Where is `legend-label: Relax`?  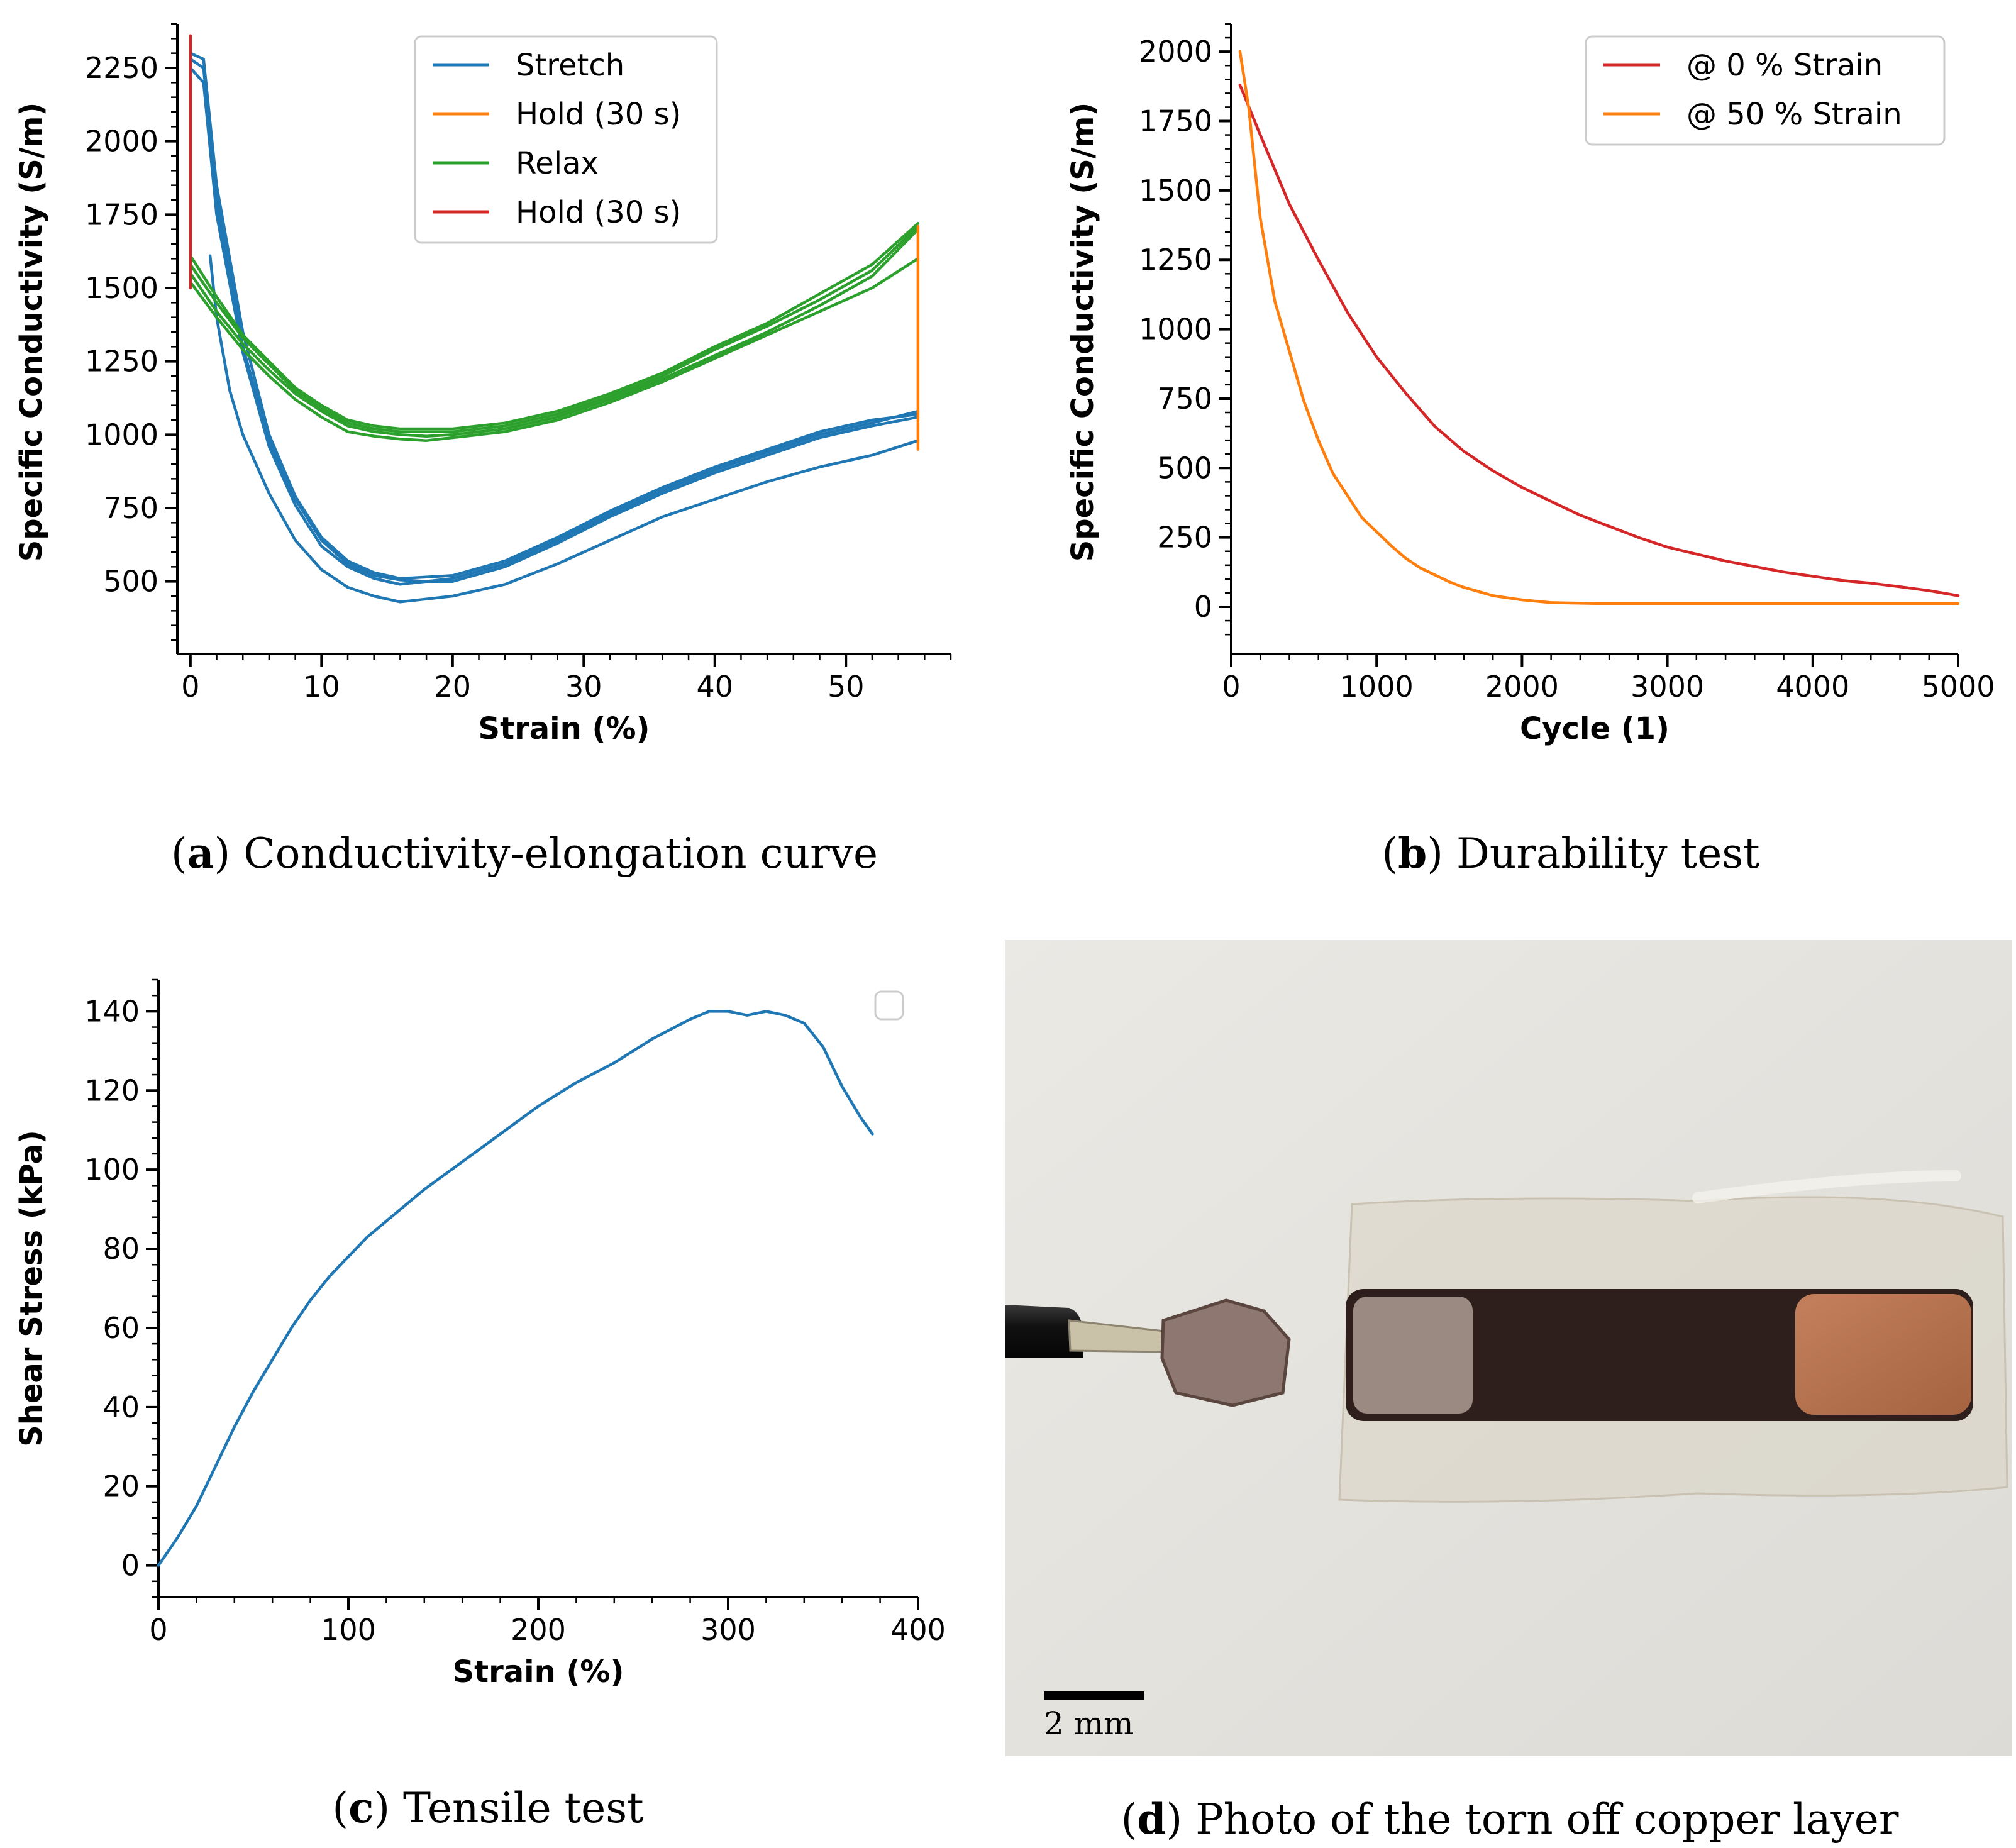
legend-label: Relax is located at coordinates (557, 163).